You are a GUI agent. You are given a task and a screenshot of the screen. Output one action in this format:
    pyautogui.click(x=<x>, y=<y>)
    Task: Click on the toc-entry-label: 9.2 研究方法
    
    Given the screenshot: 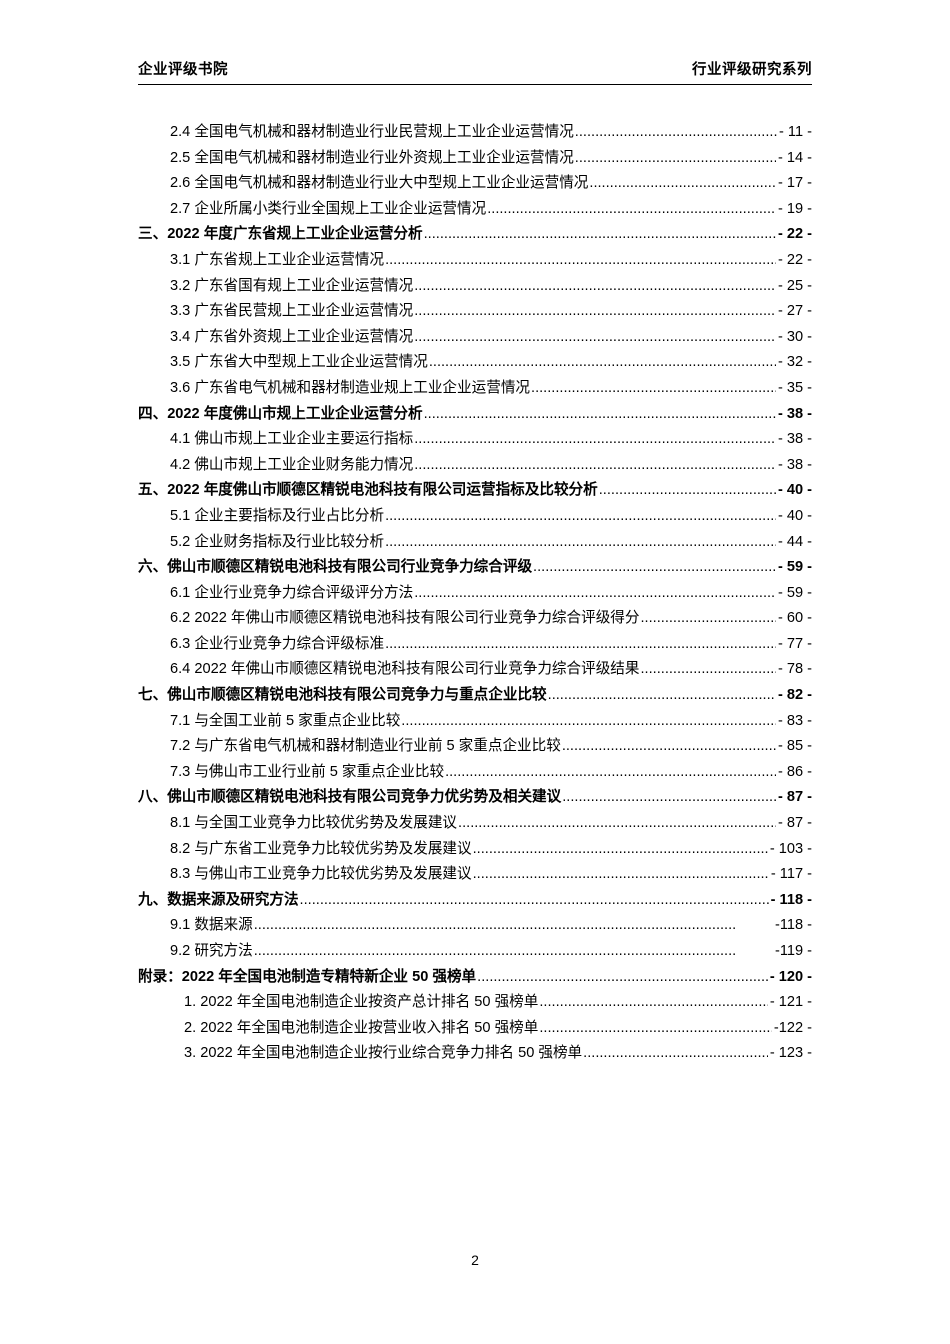 What is the action you would take?
    pyautogui.click(x=211, y=951)
    